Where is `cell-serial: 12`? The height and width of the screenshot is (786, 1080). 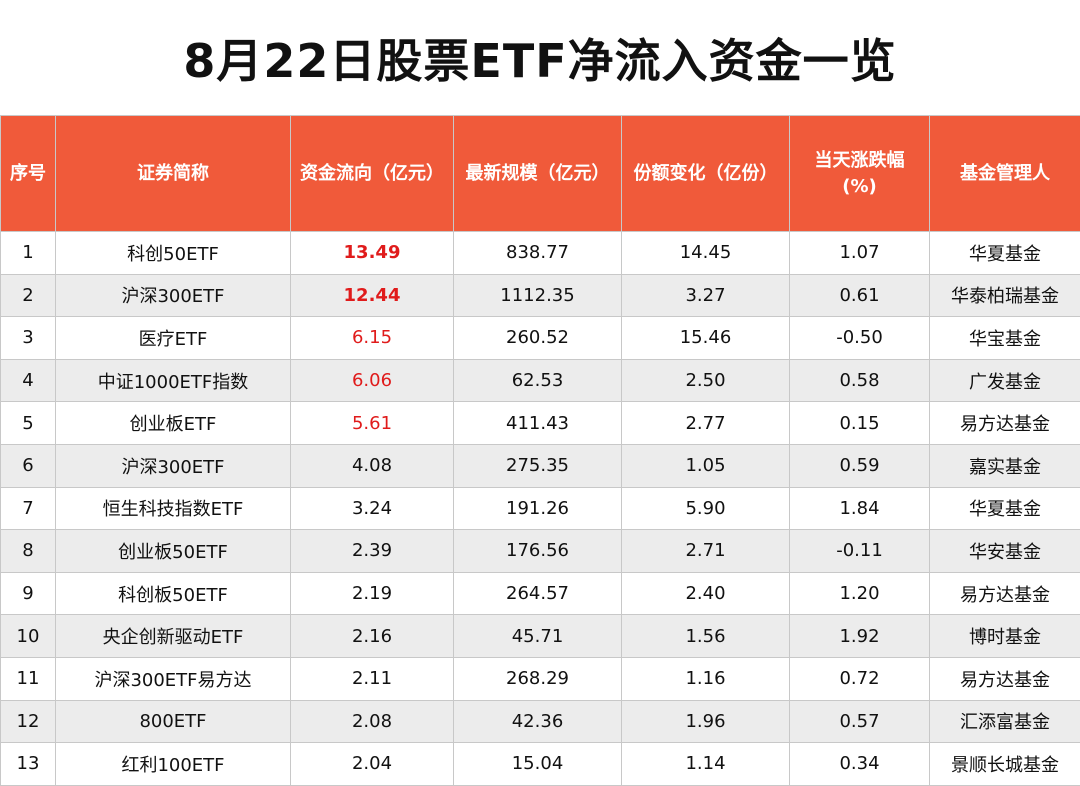
cell-serial: 12 is located at coordinates (28, 721).